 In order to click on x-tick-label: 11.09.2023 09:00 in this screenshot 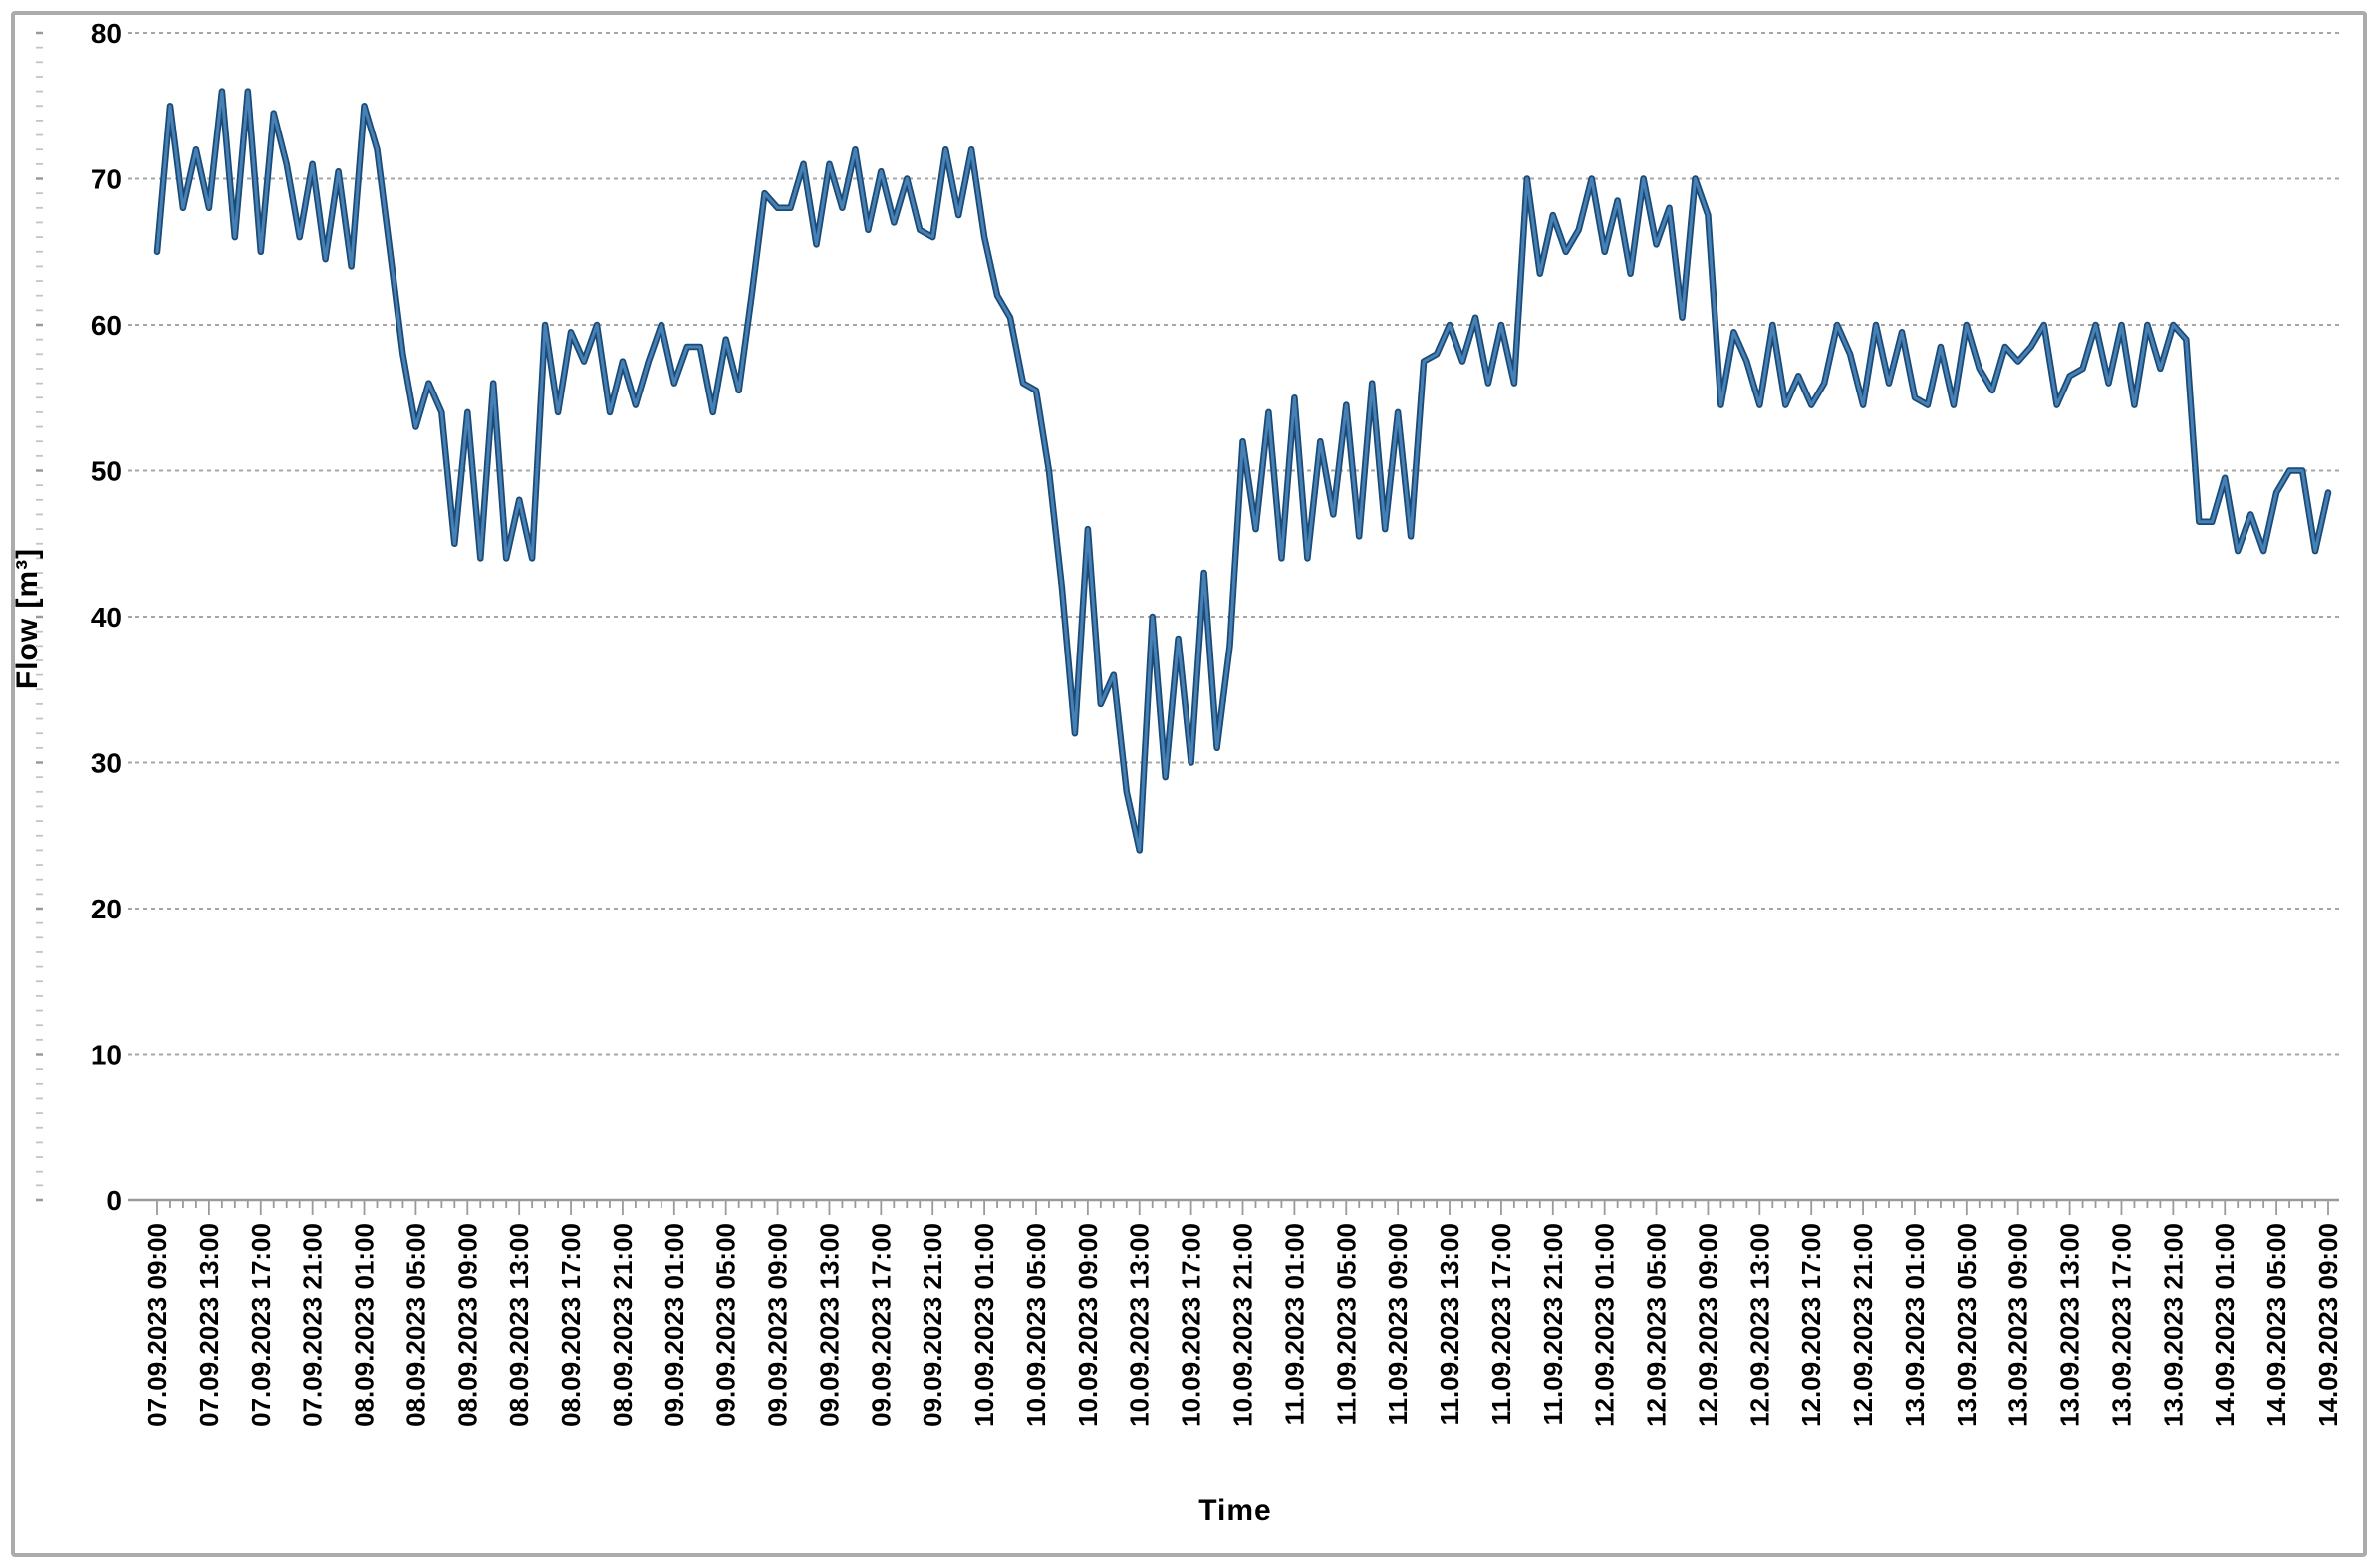, I will do `click(1398, 1324)`.